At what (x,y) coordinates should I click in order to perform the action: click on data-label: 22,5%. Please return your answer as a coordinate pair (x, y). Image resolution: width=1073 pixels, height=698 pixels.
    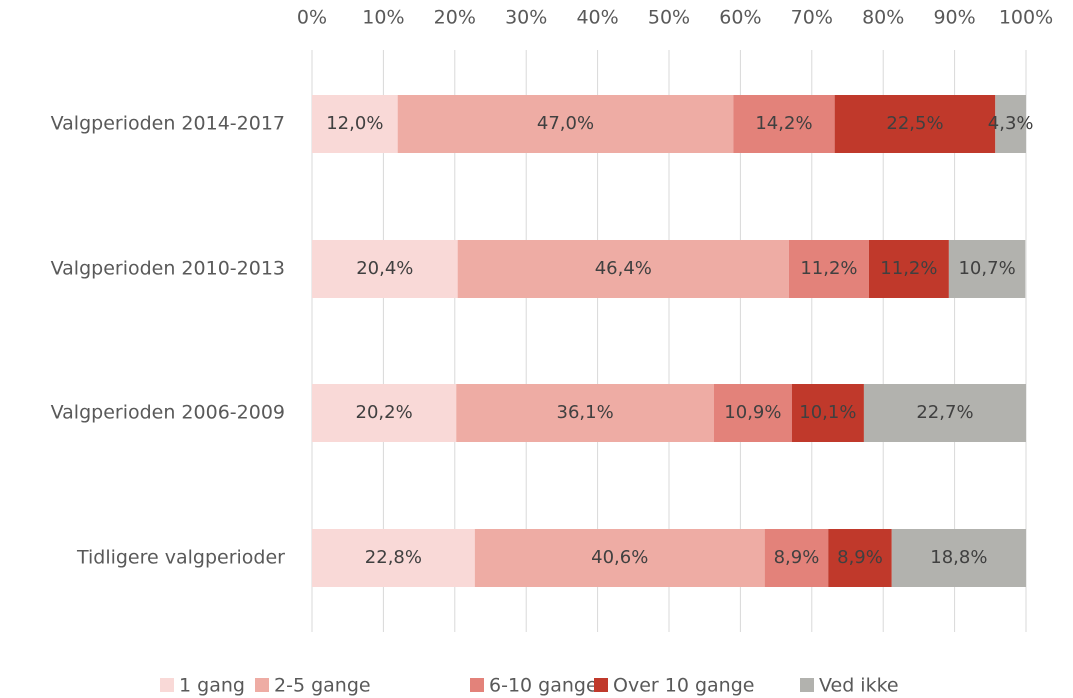
    Looking at the image, I should click on (914, 123).